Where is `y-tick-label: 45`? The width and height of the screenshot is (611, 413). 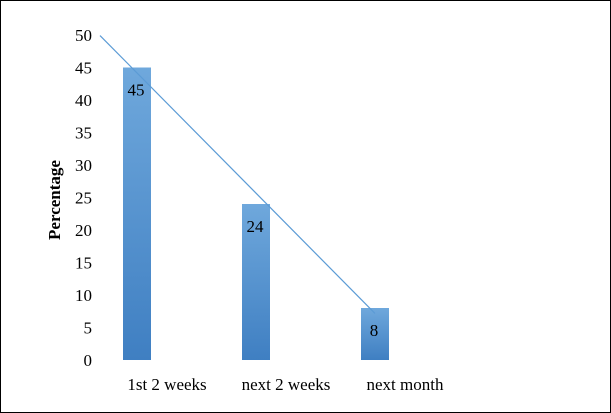
y-tick-label: 45 is located at coordinates (83, 68).